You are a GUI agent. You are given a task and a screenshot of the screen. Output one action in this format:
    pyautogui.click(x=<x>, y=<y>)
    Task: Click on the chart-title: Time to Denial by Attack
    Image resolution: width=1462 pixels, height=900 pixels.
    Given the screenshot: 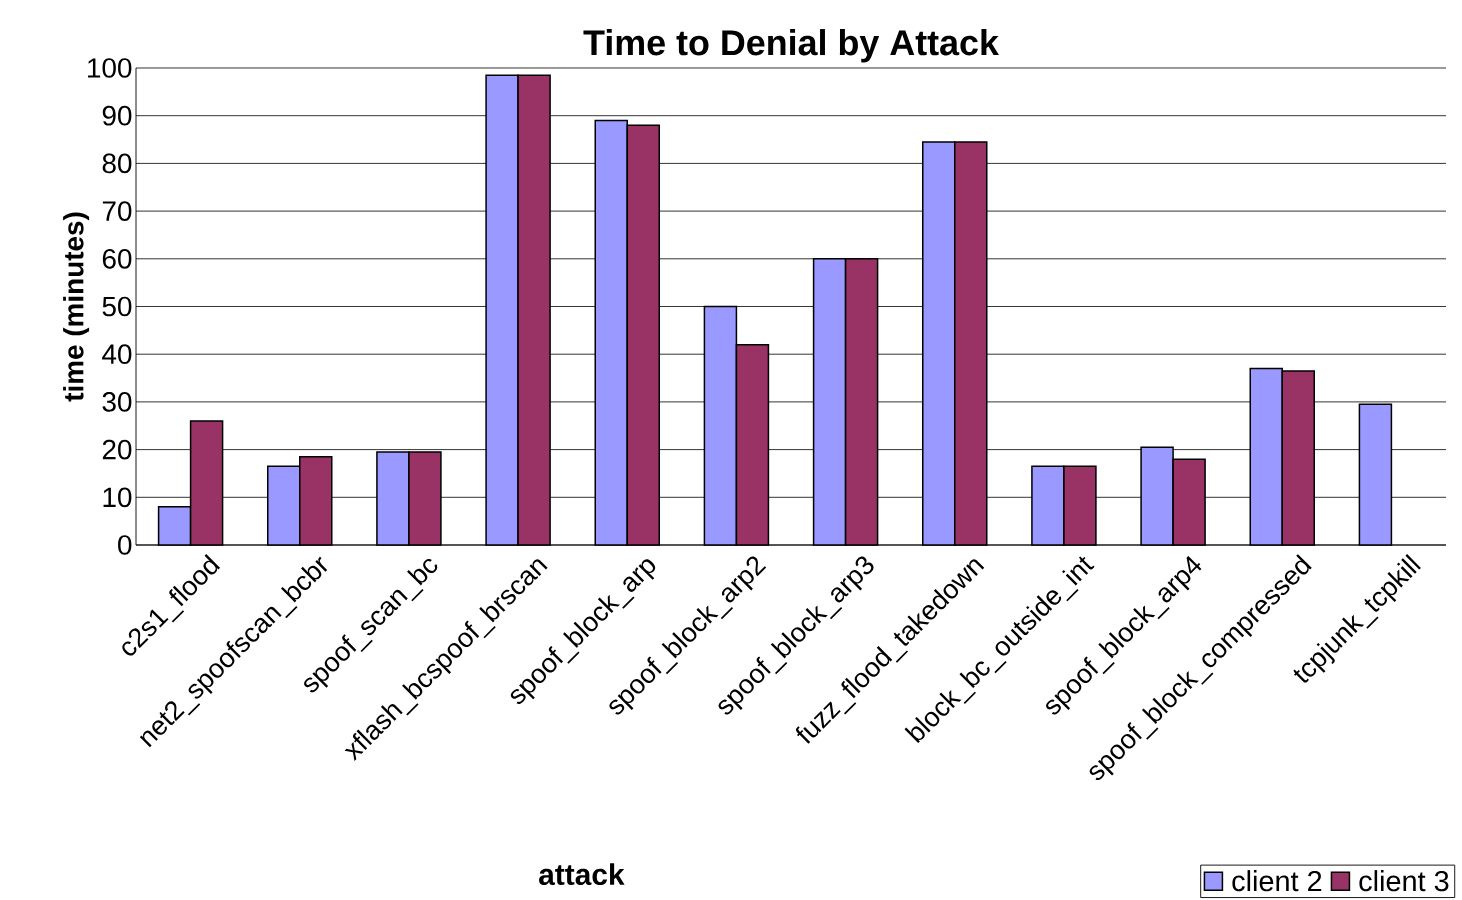 What is the action you would take?
    pyautogui.click(x=791, y=46)
    